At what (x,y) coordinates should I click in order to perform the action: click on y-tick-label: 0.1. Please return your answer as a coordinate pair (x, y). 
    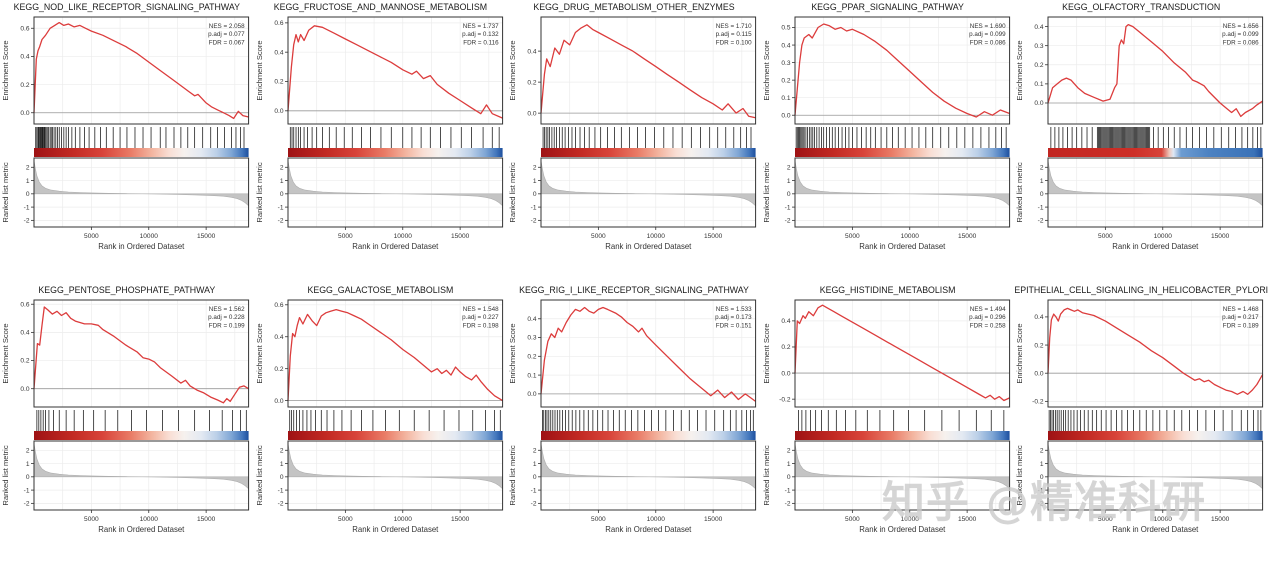
    Looking at the image, I should click on (785, 98).